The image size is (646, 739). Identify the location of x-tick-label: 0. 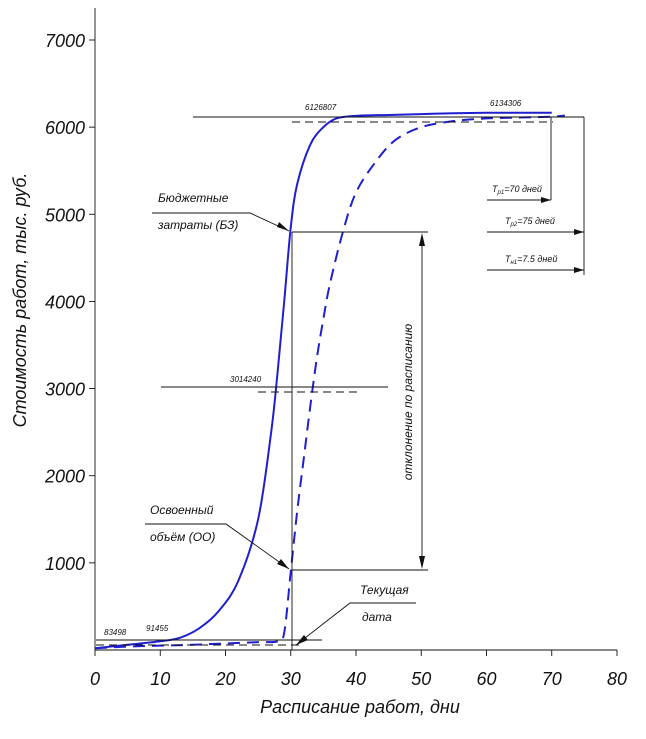
(95, 679).